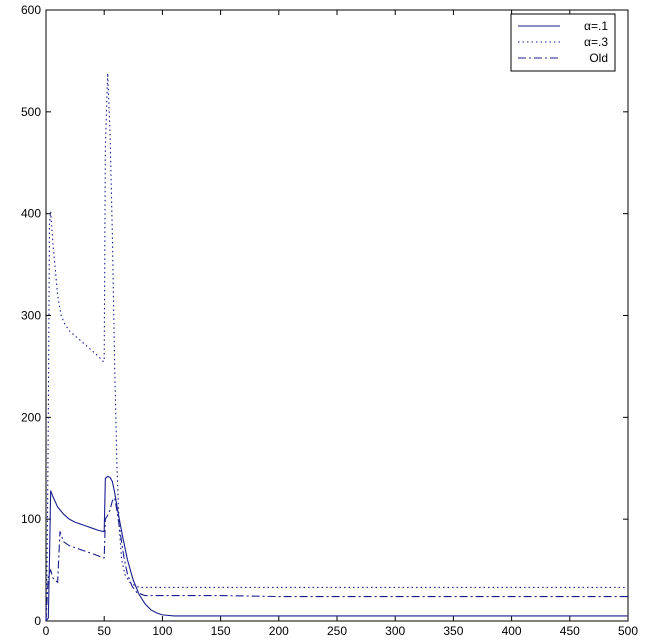 The width and height of the screenshot is (667, 642). Describe the element at coordinates (31, 112) in the screenshot. I see `y-tick-label: 500` at that location.